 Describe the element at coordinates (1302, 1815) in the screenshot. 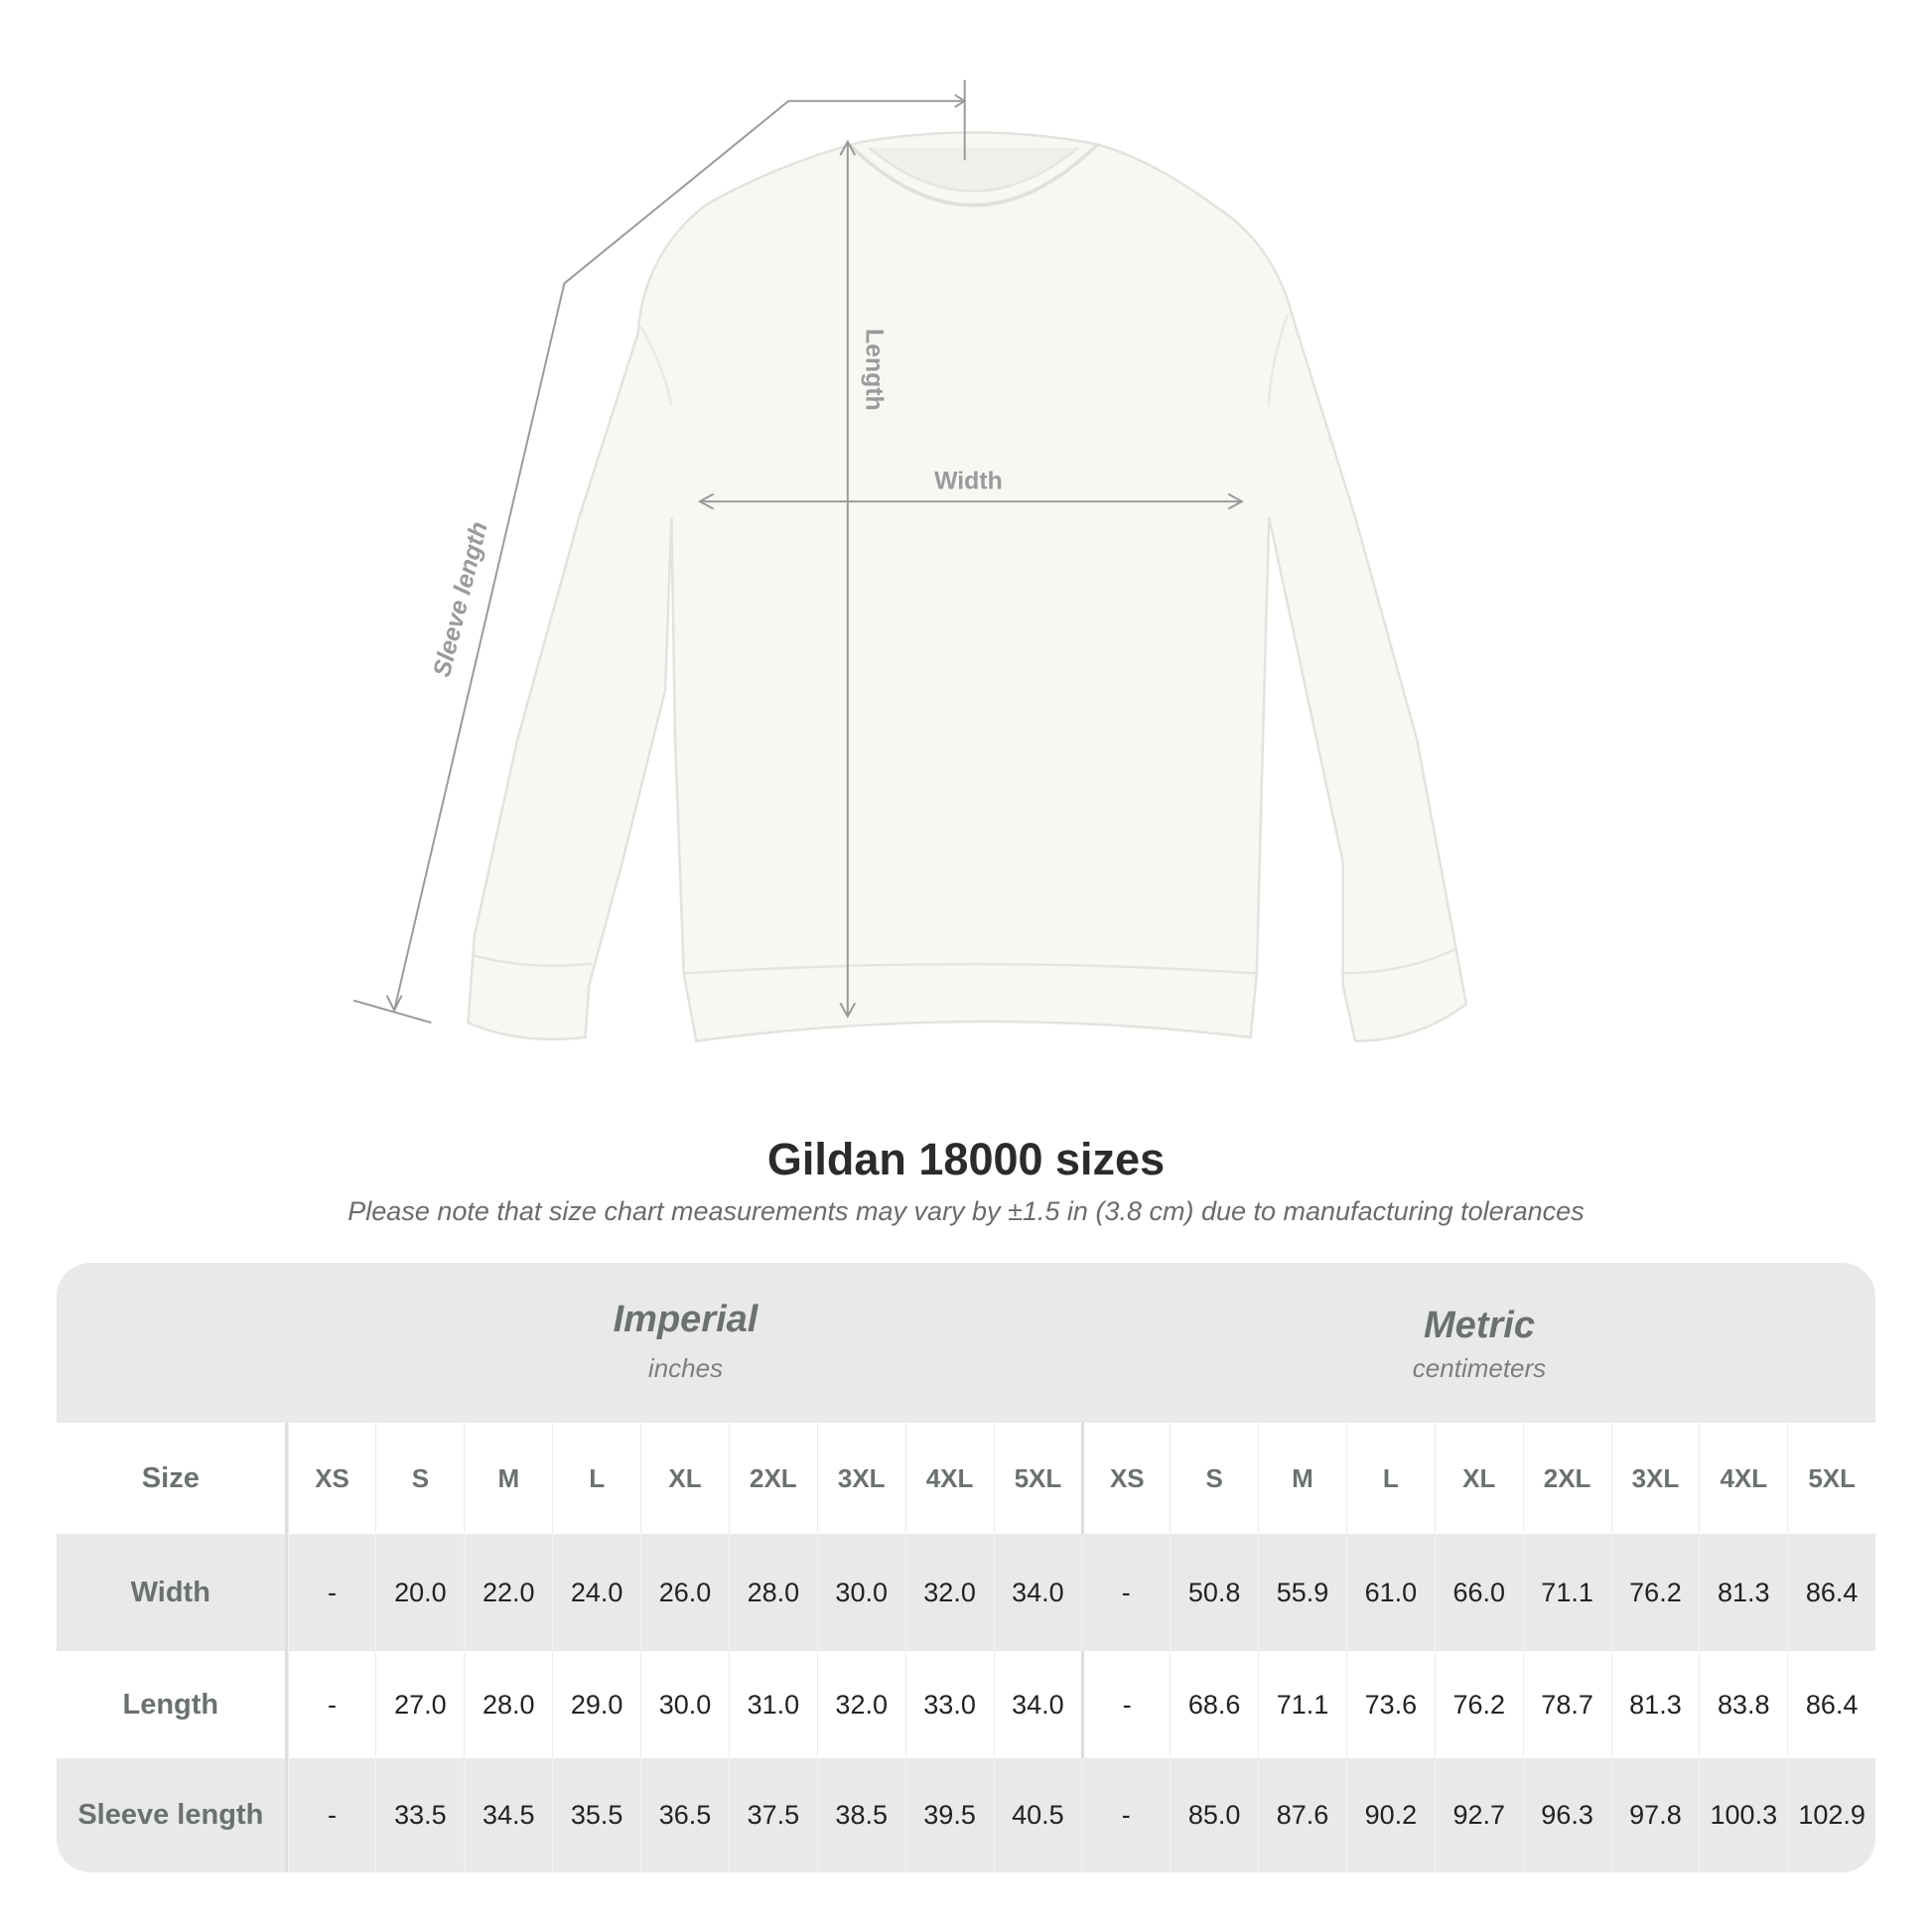

I see `metric-value-cell: 87.6` at that location.